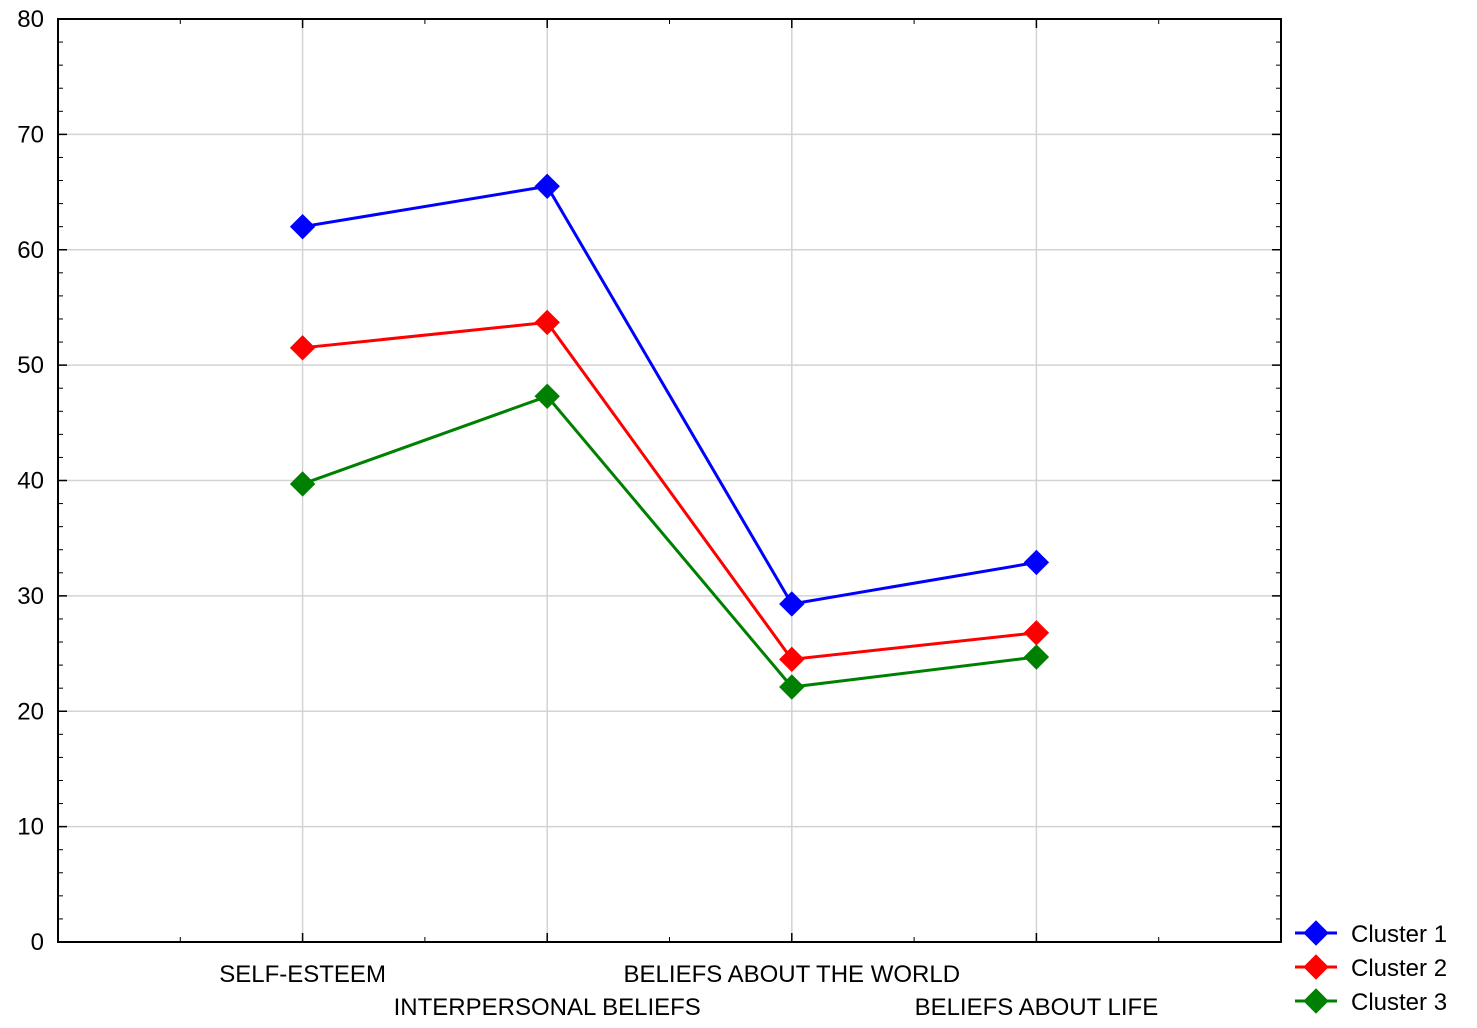 This screenshot has width=1477, height=1028. What do you see at coordinates (1399, 1002) in the screenshot?
I see `legend-label: Cluster 3` at bounding box center [1399, 1002].